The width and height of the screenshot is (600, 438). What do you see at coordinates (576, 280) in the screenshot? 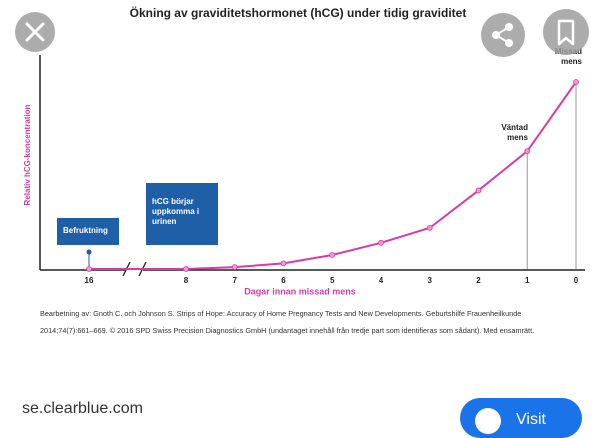
I see `x-tick-label: 0` at bounding box center [576, 280].